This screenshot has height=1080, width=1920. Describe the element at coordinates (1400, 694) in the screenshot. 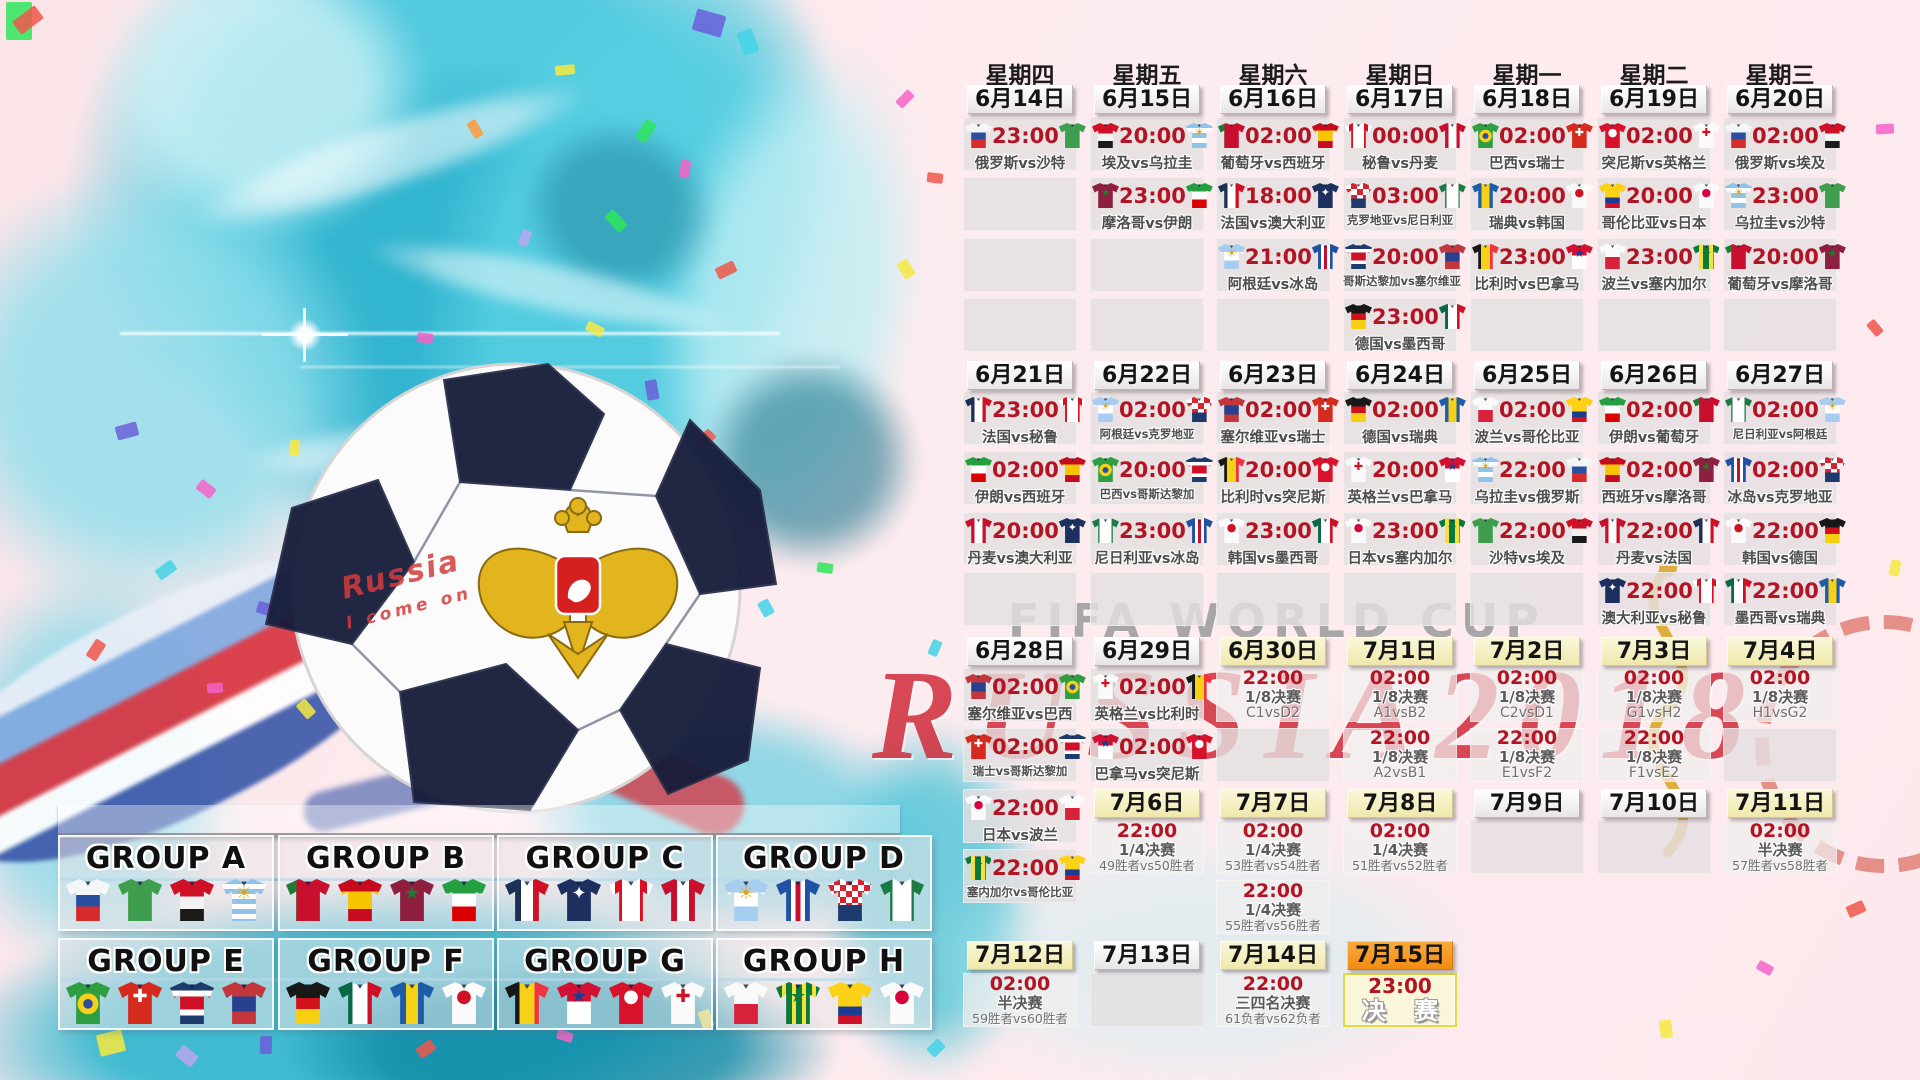

I see `knockout-content: 02:00 1/8决赛 A1vsB2` at that location.